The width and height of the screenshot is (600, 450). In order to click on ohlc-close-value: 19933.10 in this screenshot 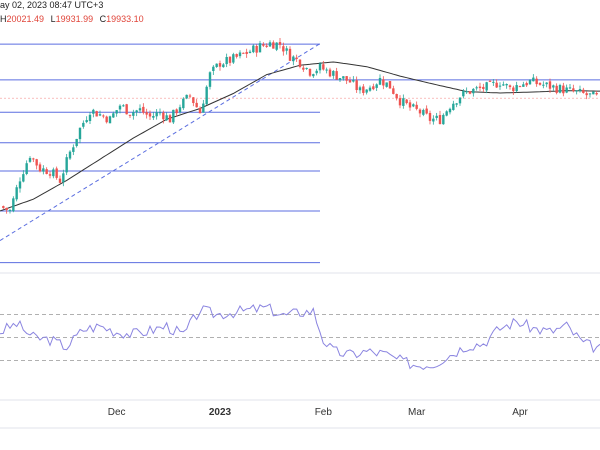, I will do `click(125, 19)`.